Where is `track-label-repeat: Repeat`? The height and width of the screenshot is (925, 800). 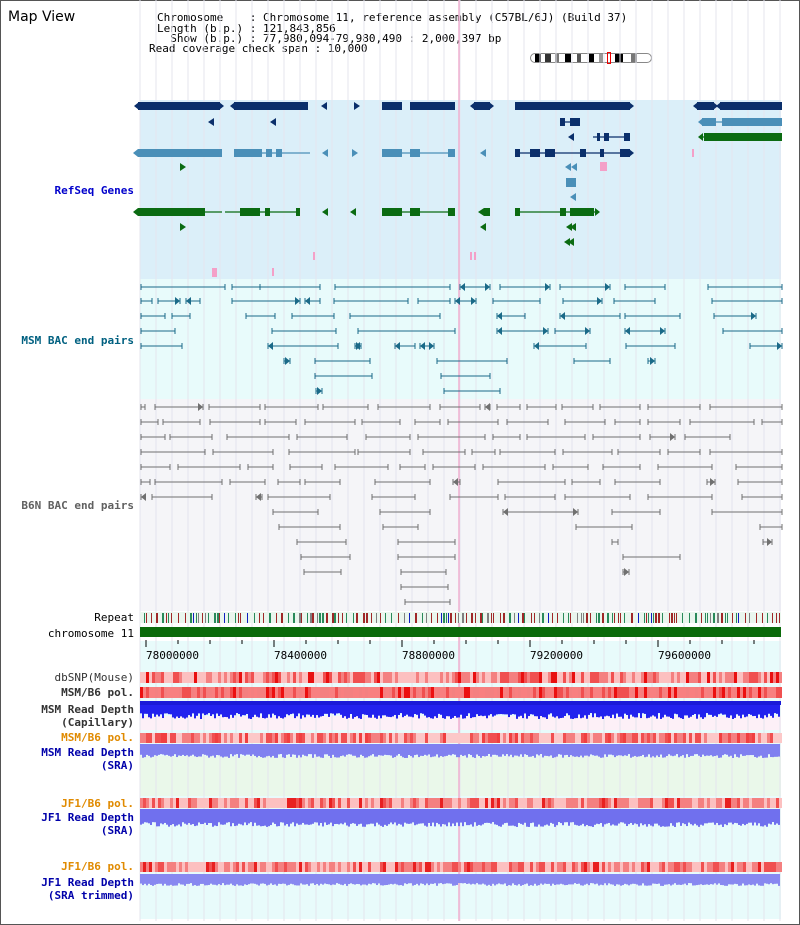
track-label-repeat: Repeat is located at coordinates (114, 617).